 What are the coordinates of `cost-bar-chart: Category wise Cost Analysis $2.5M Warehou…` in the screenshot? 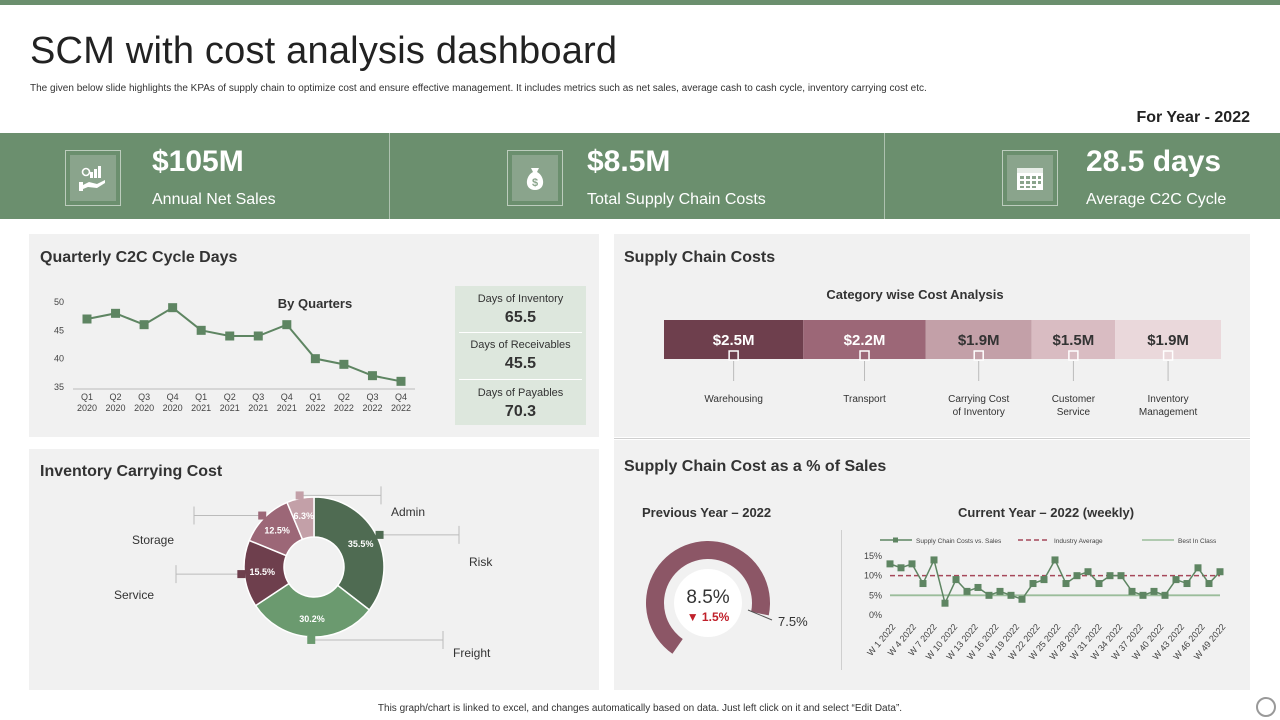 It's located at (942, 352).